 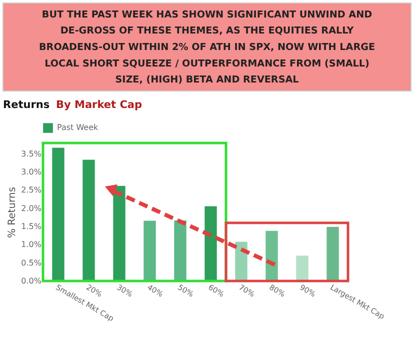 I want to click on y-tick-label: 0.0%, so click(x=31, y=281).